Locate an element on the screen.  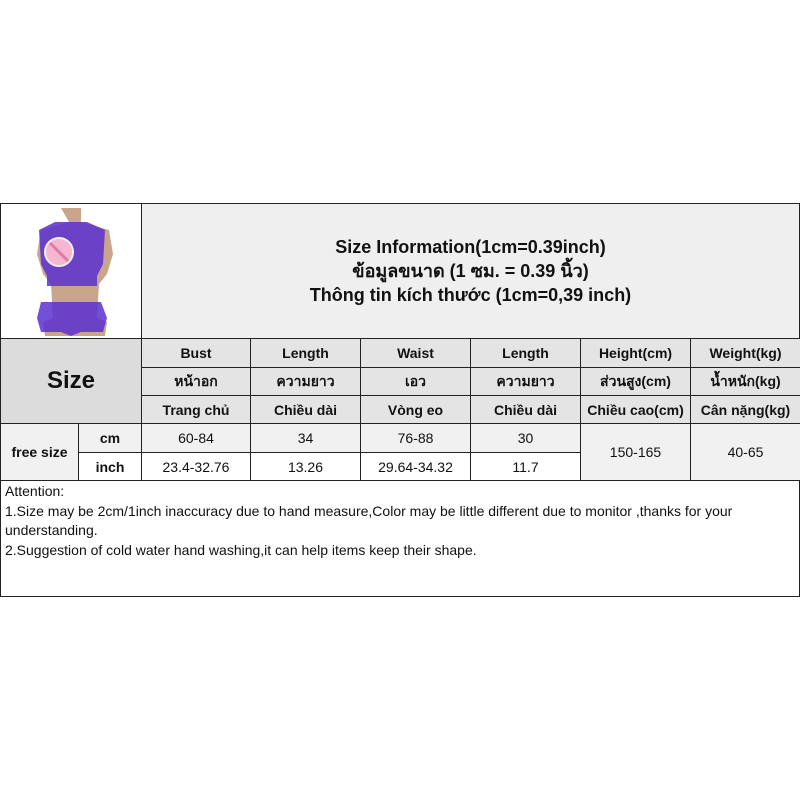
title-vi: Thông tin kích thước (1cm=0,39 inch) is located at coordinates (470, 295).